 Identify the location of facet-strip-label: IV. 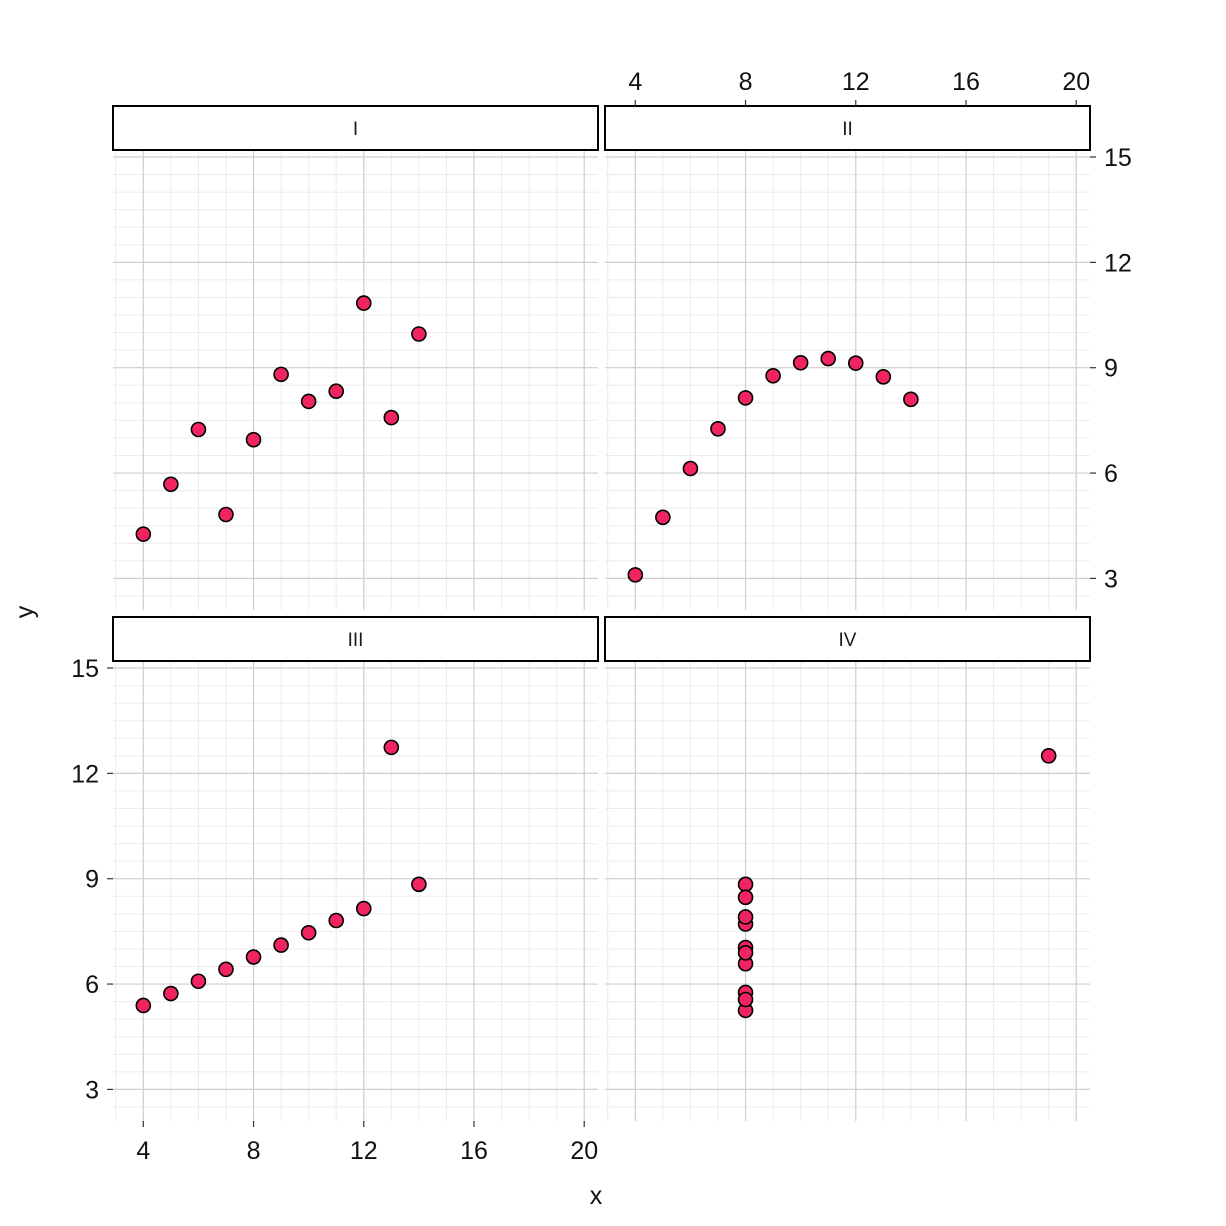
(848, 640).